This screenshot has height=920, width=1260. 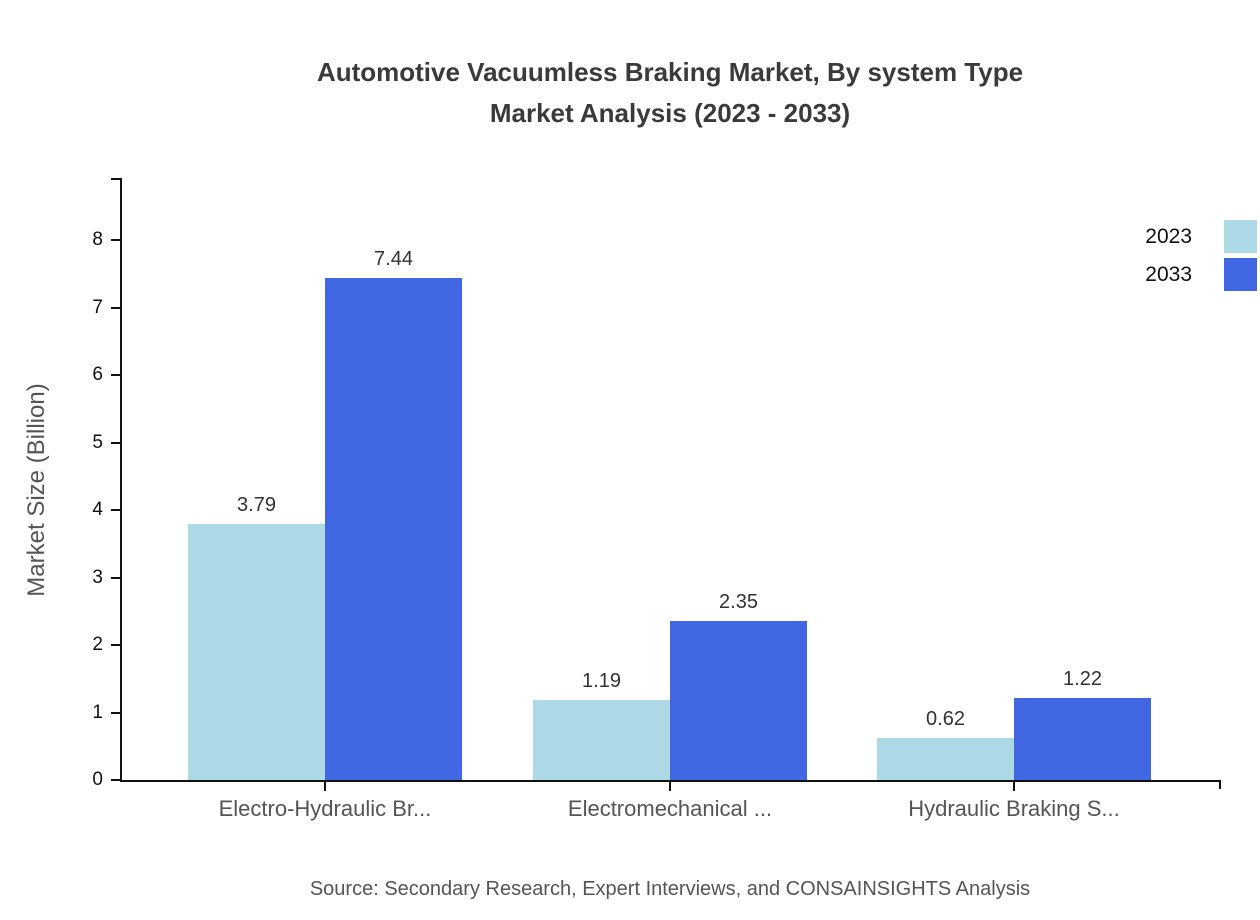 What do you see at coordinates (1240, 236) in the screenshot?
I see `legend-swatch-2023` at bounding box center [1240, 236].